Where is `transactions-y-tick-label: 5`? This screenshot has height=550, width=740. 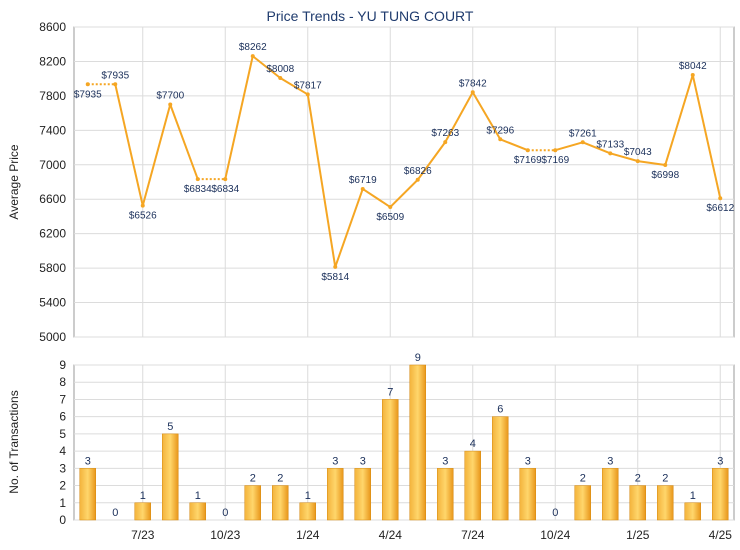
transactions-y-tick-label: 5 is located at coordinates (62, 434).